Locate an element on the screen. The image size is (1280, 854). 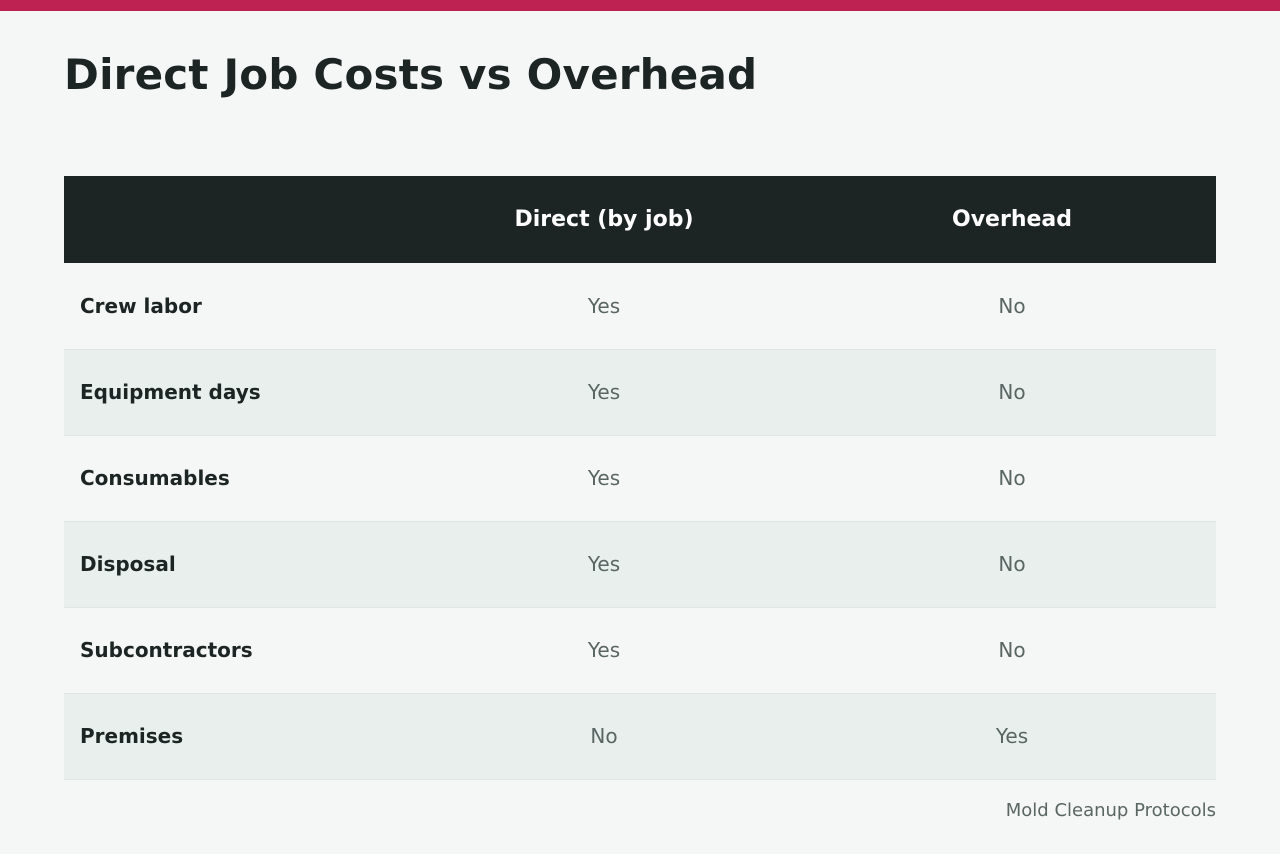
header-direct: Direct (by job) is located at coordinates (604, 219).